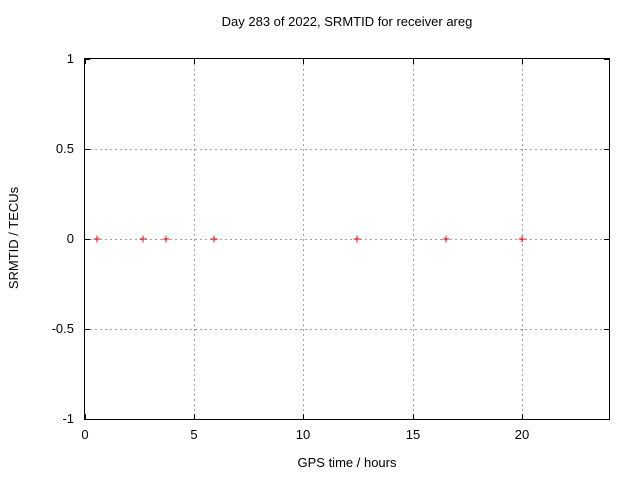 The height and width of the screenshot is (480, 640). I want to click on y-tick-label: -0.5, so click(62, 328).